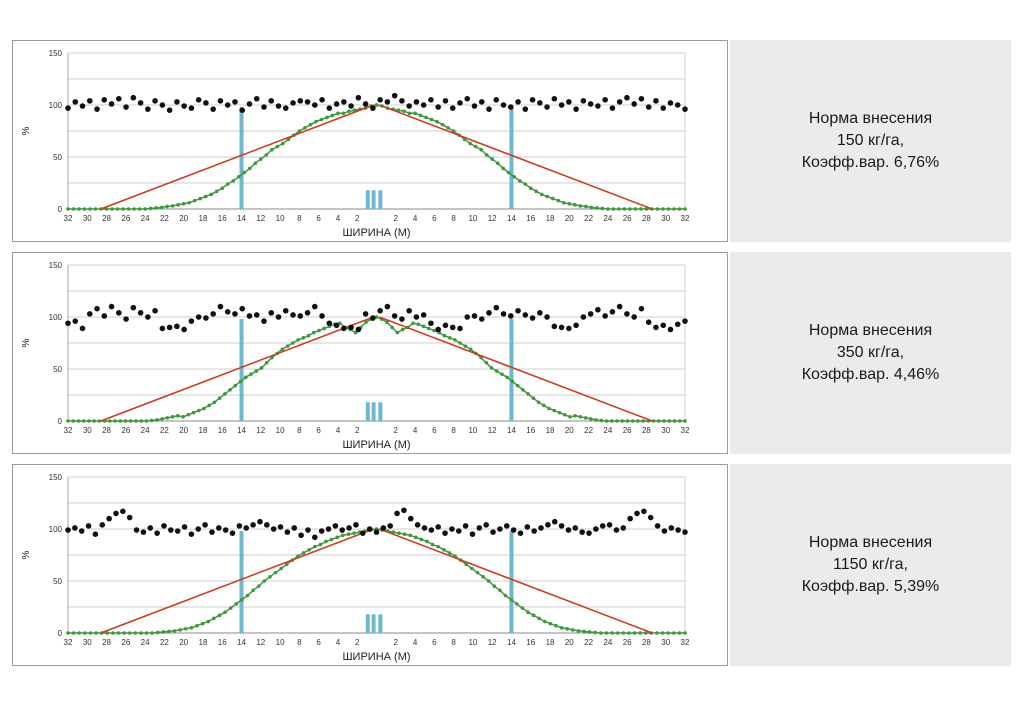 This screenshot has width=1024, height=705. Describe the element at coordinates (106, 642) in the screenshot. I see `x-tick-label: 28` at that location.